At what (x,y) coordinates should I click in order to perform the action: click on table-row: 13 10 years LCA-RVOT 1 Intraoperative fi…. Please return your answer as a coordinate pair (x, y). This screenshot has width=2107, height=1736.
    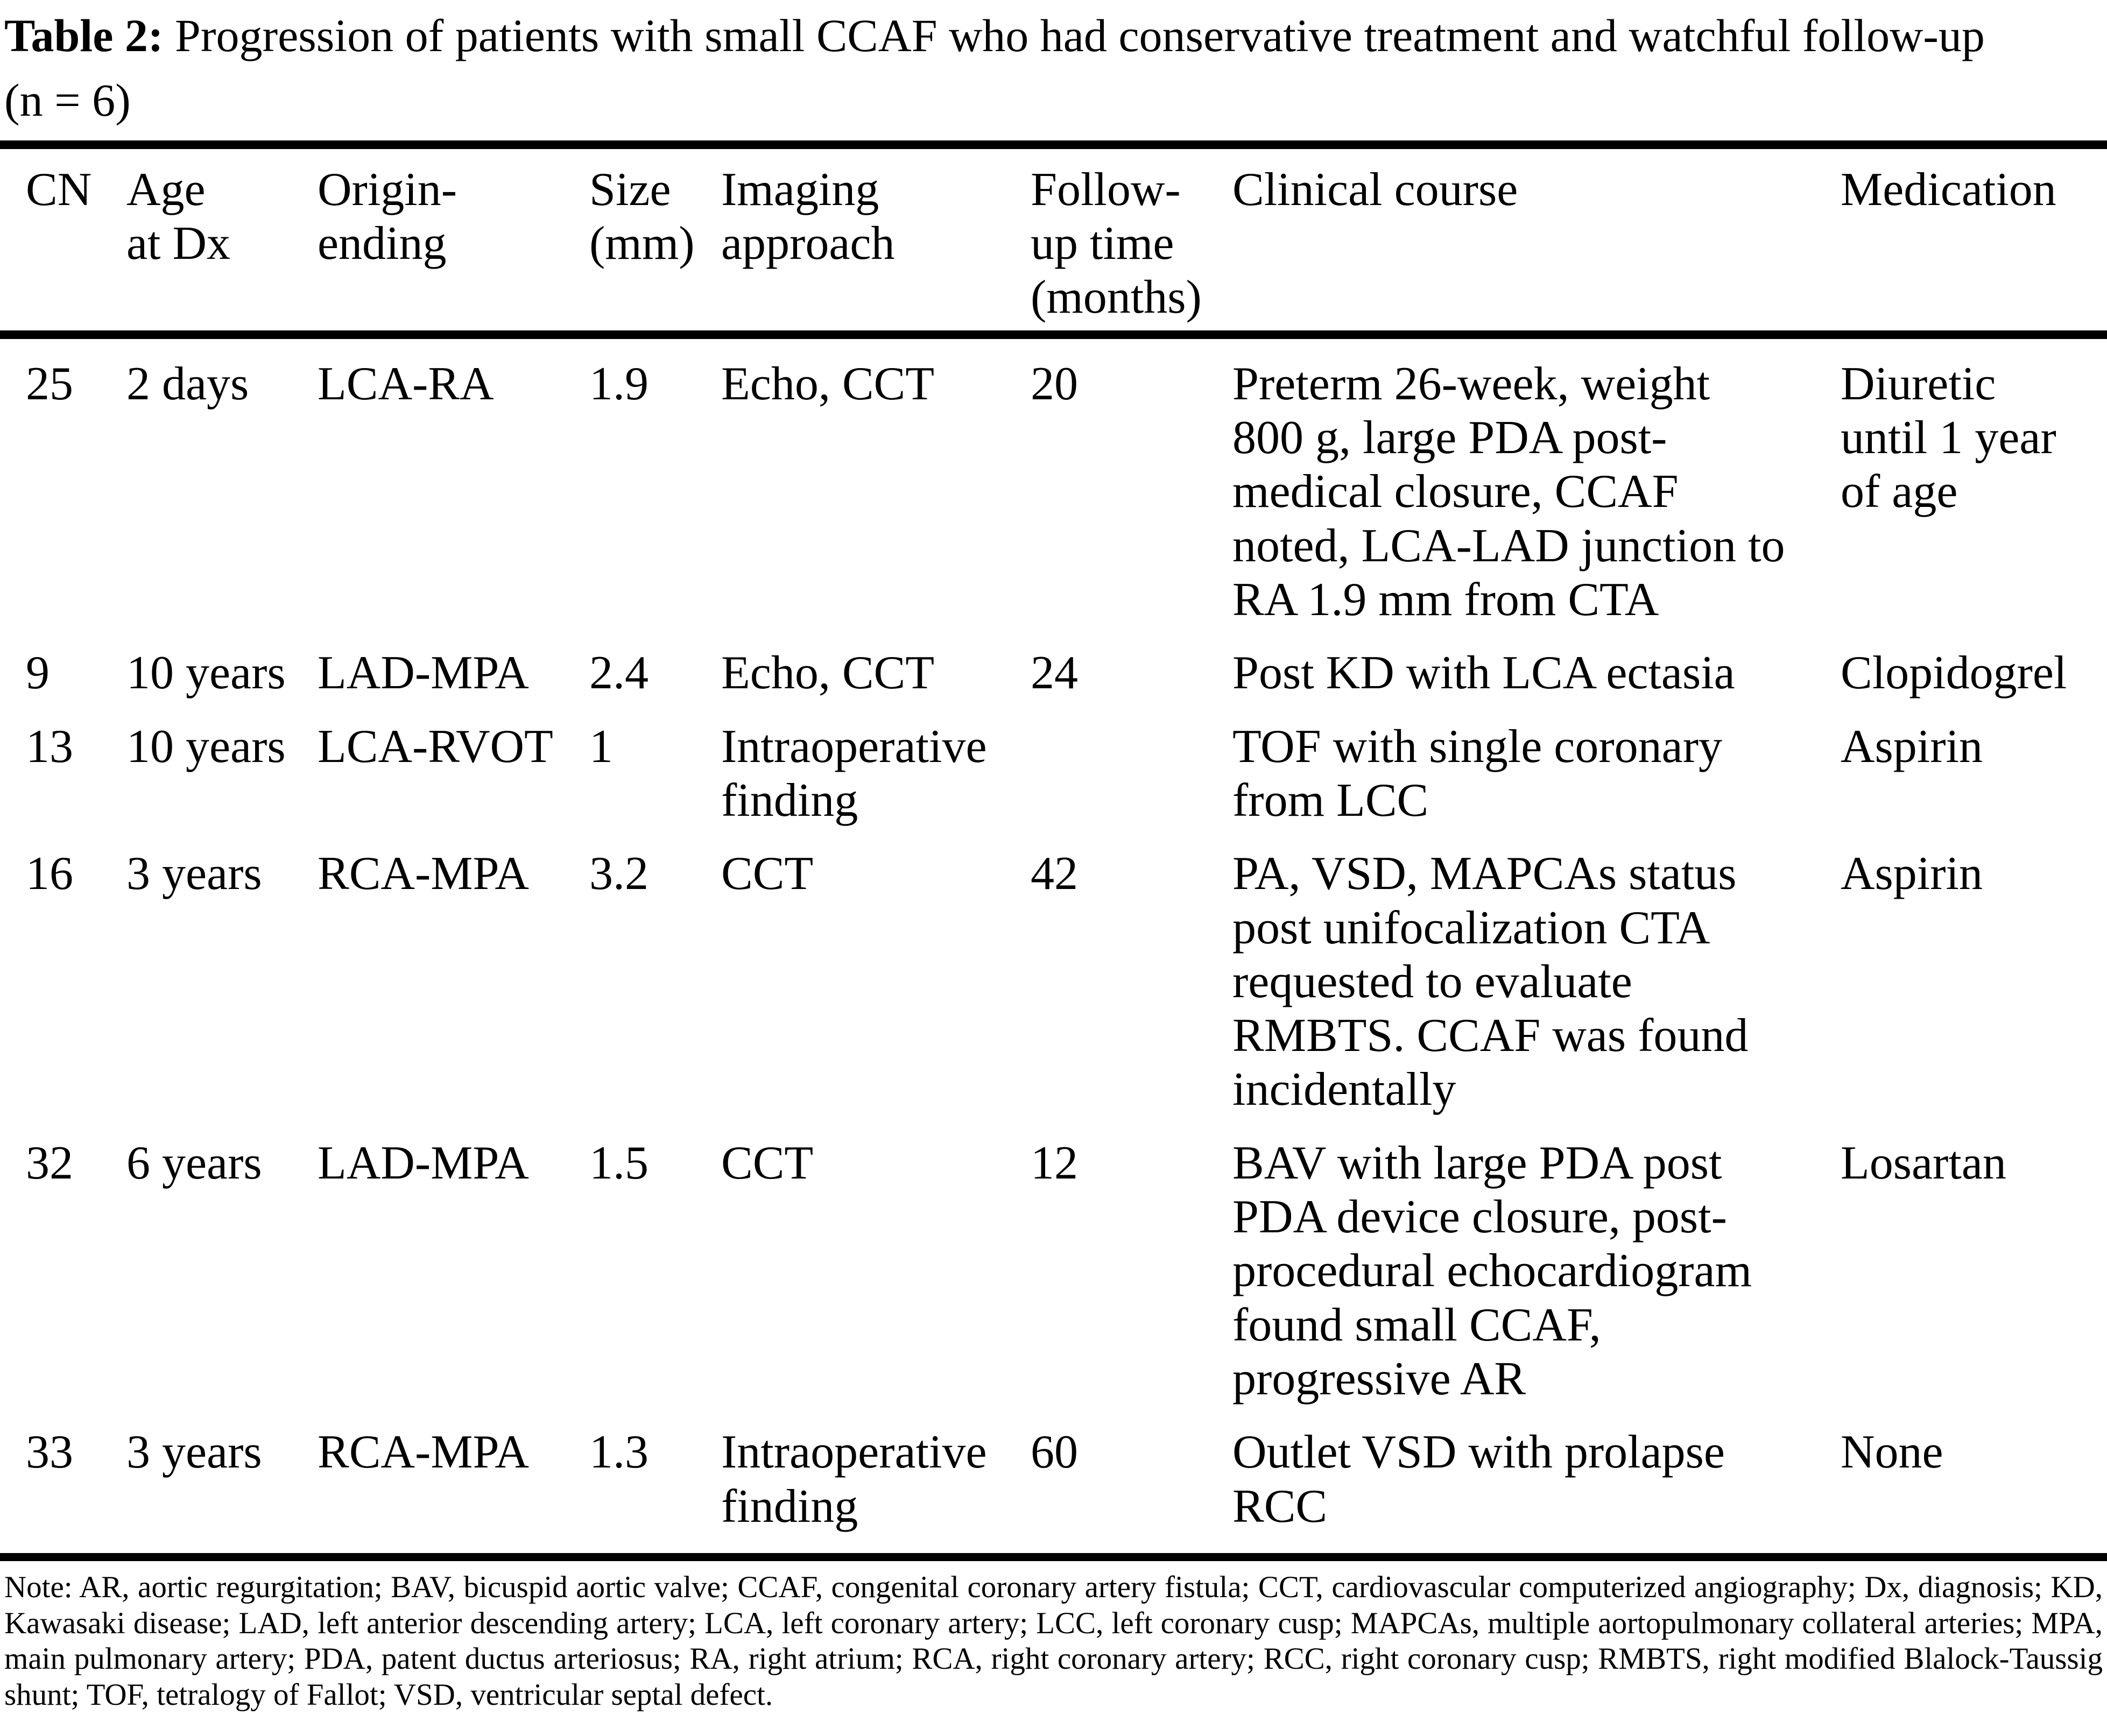
    Looking at the image, I should click on (1053, 784).